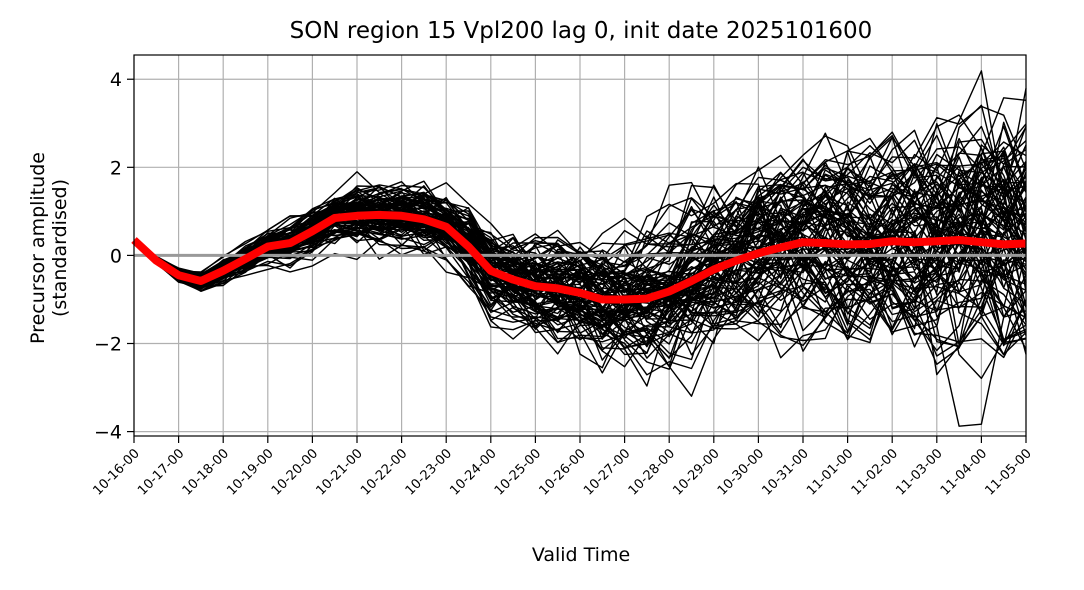 The height and width of the screenshot is (590, 1084). What do you see at coordinates (562, 472) in the screenshot?
I see `x-tick-label: 10-26-00` at bounding box center [562, 472].